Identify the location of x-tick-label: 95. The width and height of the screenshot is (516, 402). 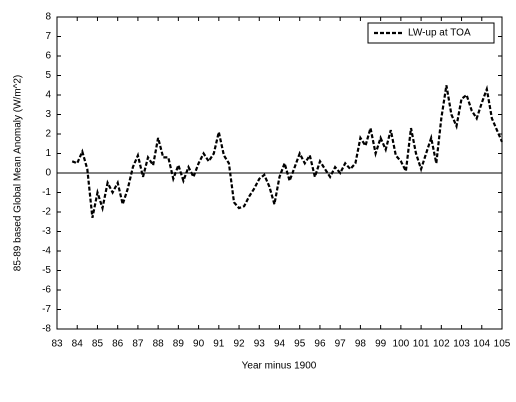
(300, 344).